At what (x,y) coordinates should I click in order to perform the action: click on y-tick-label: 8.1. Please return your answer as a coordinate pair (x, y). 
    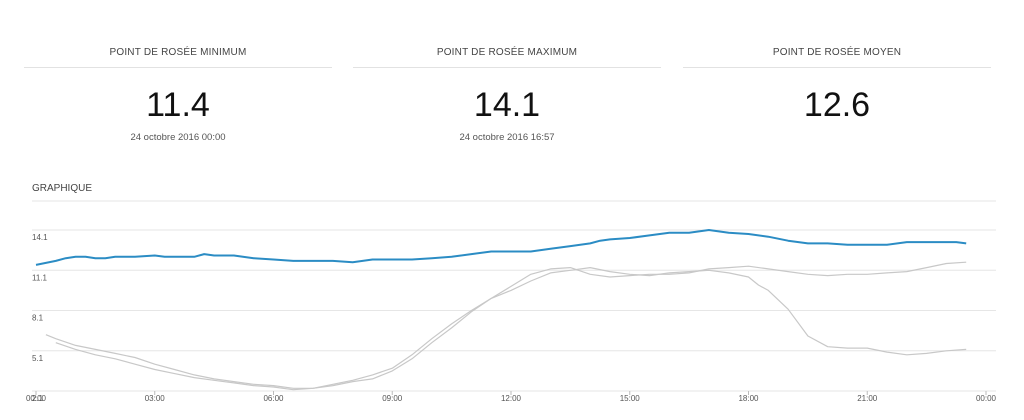
    Looking at the image, I should click on (38, 318).